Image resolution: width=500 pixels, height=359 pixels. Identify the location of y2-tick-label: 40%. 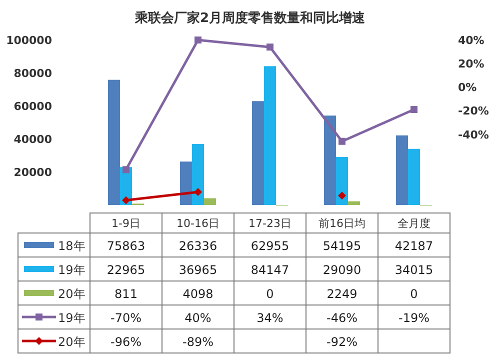
(471, 40).